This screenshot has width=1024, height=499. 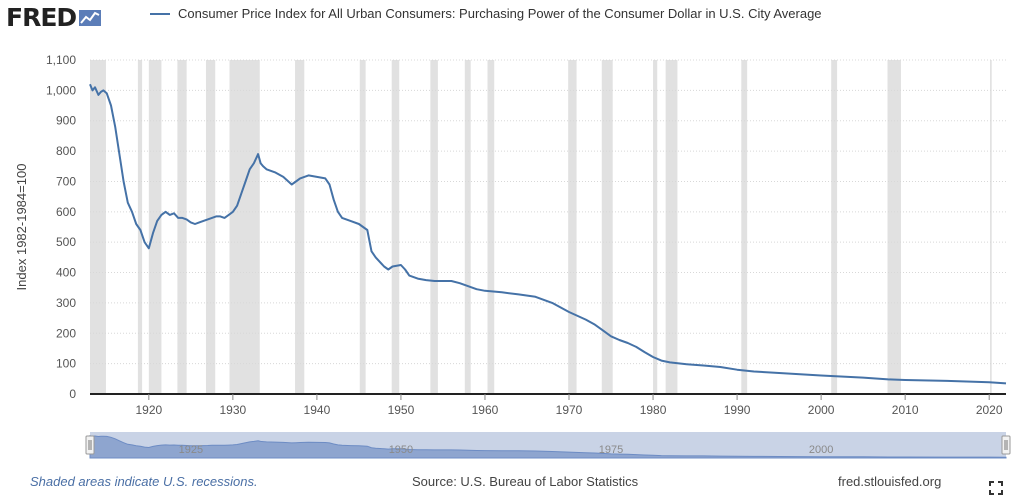 I want to click on x-tick-label: 1960, so click(x=485, y=410).